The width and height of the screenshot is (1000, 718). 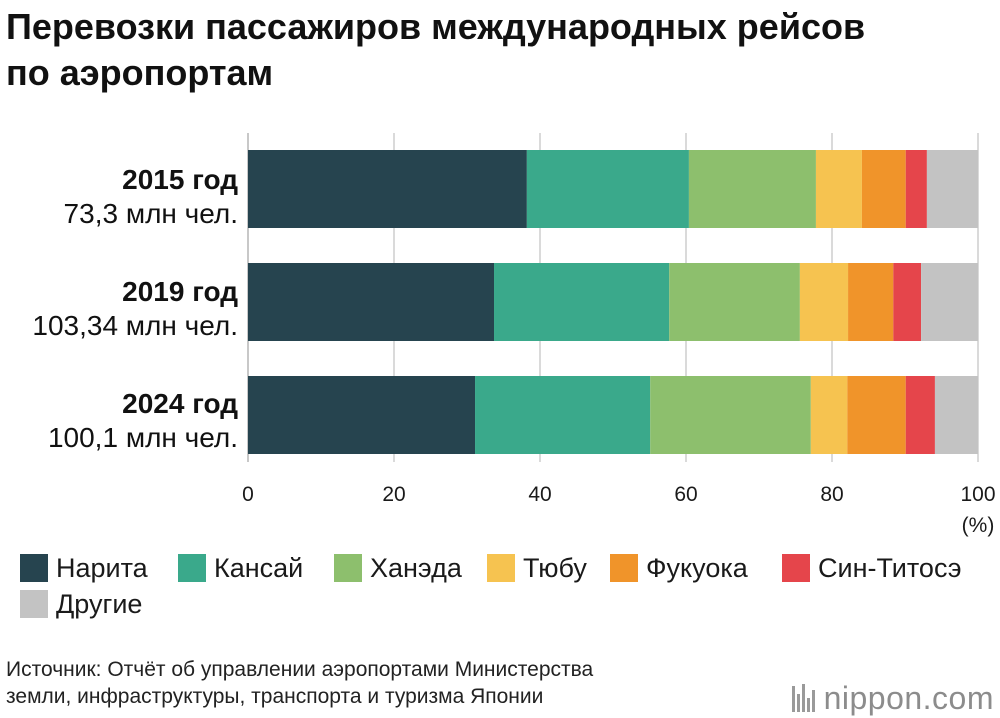 I want to click on category-year-label: 2015 год, so click(x=180, y=179).